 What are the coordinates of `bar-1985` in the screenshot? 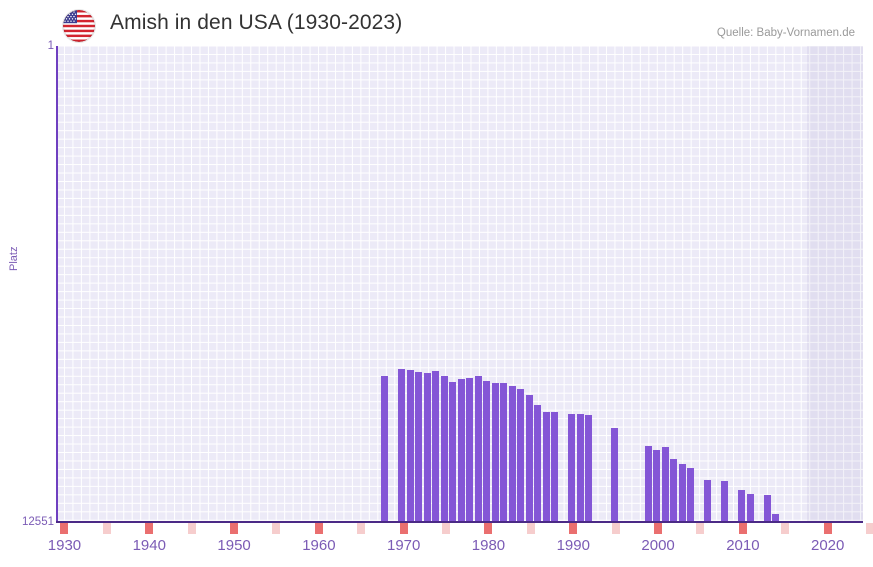 It's located at (529, 458).